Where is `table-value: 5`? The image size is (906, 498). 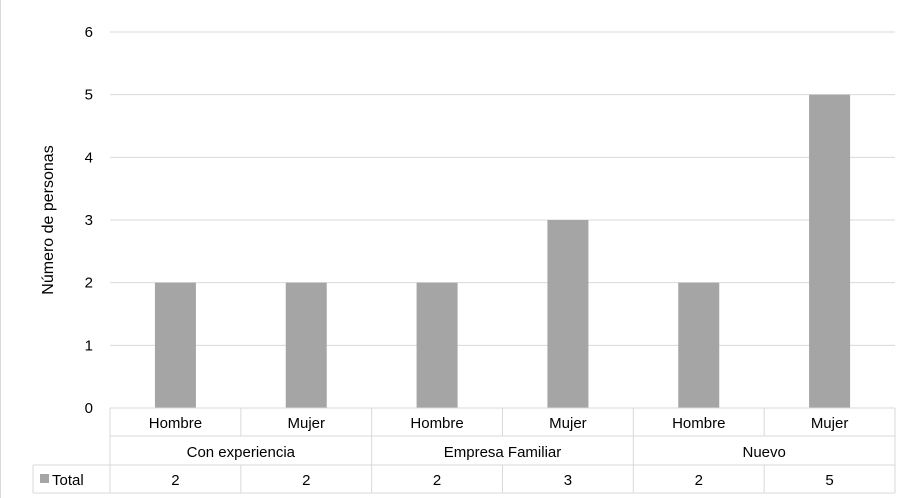 table-value: 5 is located at coordinates (829, 480).